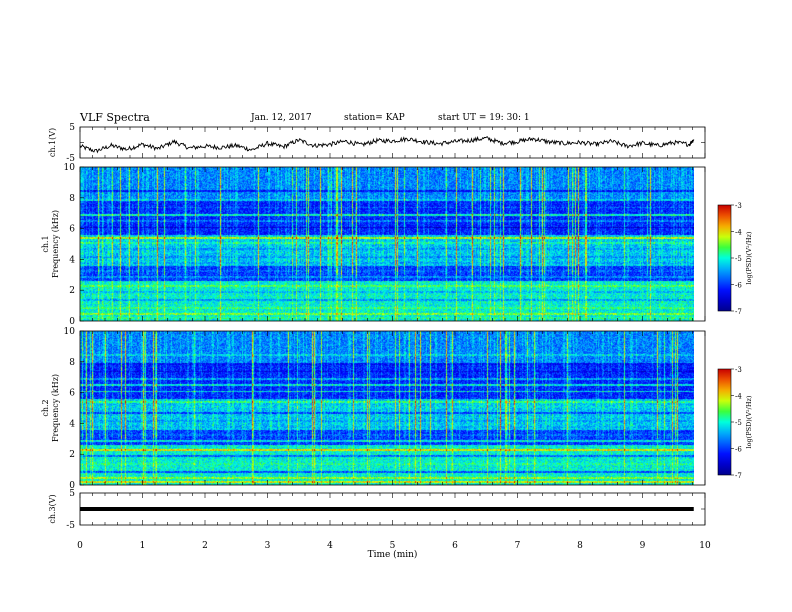 The width and height of the screenshot is (792, 612). I want to click on station-label: station= KAP, so click(374, 118).